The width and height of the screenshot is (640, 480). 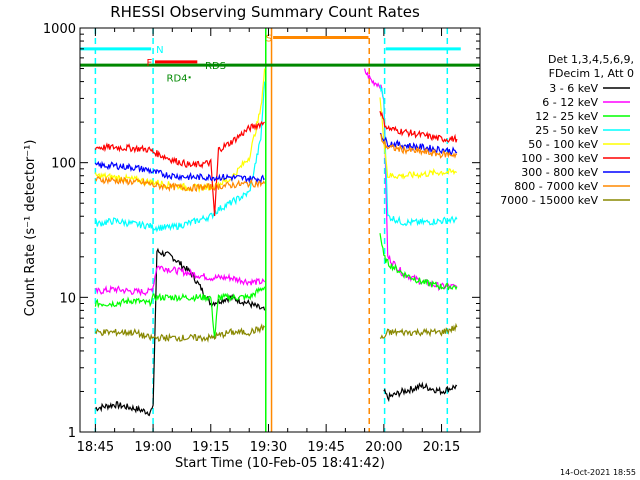 I want to click on legend-label: 6 - 12 keV, so click(x=570, y=102).